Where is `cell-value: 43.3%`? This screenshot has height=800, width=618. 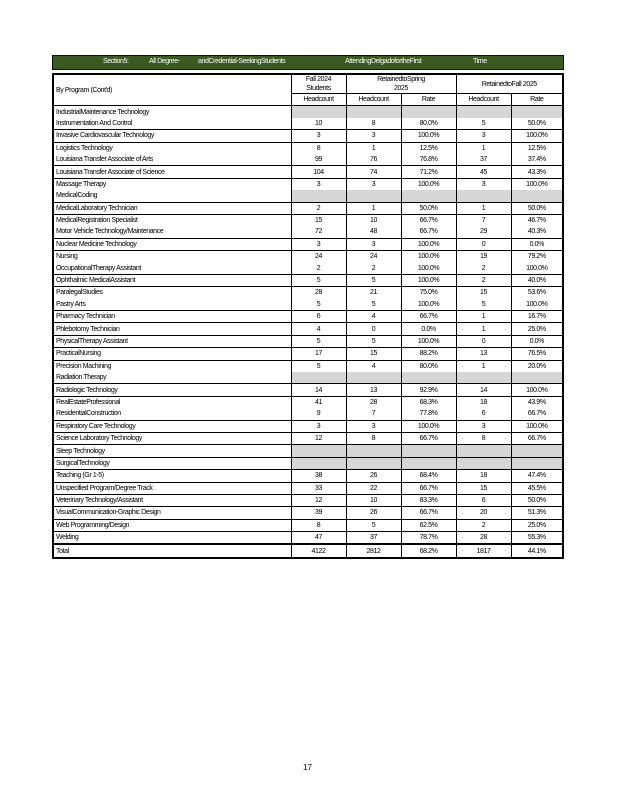 cell-value: 43.3% is located at coordinates (537, 172).